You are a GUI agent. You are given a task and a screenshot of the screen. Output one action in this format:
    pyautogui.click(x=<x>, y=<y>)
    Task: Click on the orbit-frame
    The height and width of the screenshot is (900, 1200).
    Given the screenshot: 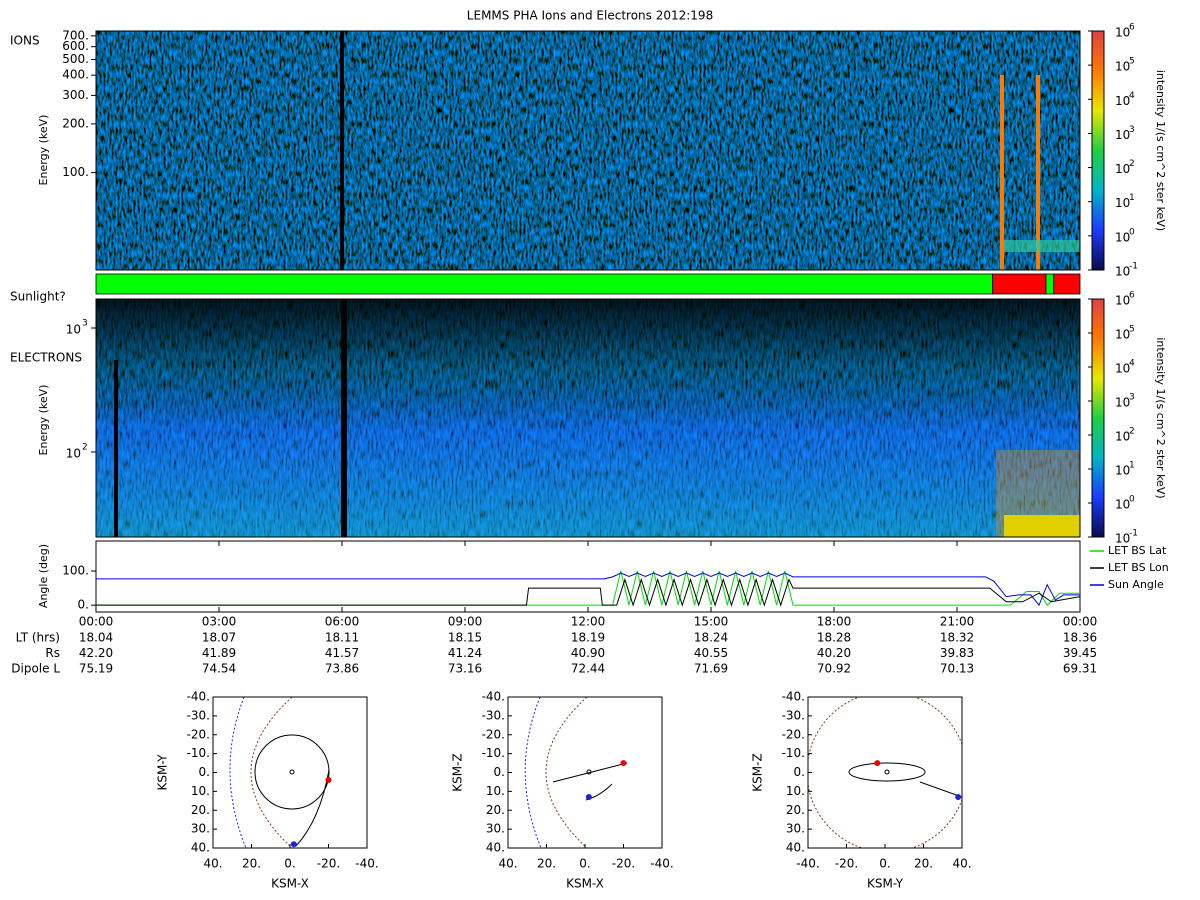 What is the action you would take?
    pyautogui.click(x=585, y=772)
    